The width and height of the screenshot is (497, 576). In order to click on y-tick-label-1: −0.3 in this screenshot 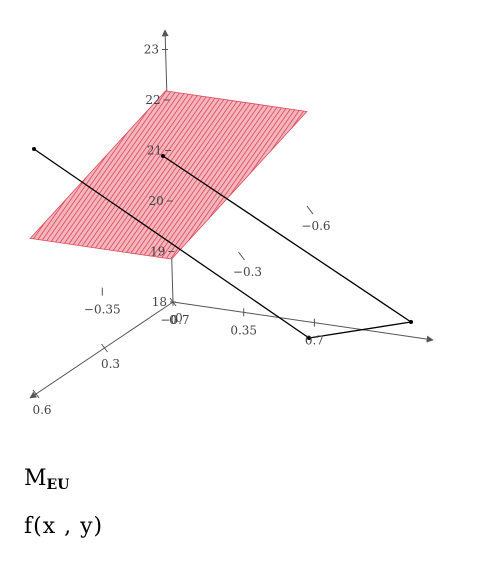, I will do `click(247, 272)`.